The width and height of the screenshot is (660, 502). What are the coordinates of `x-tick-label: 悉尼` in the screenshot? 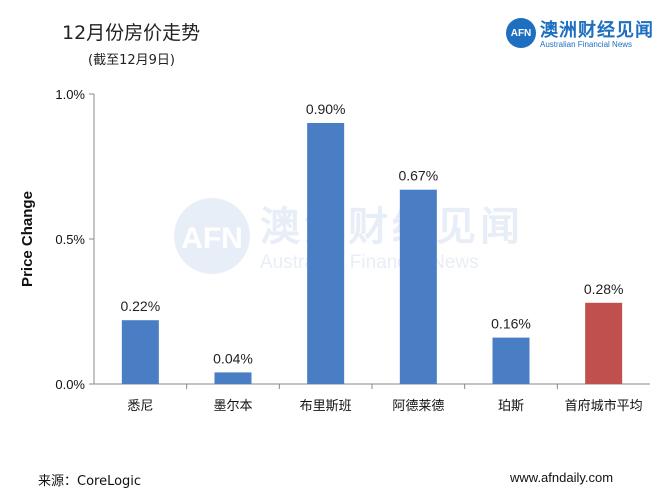 It's located at (140, 406).